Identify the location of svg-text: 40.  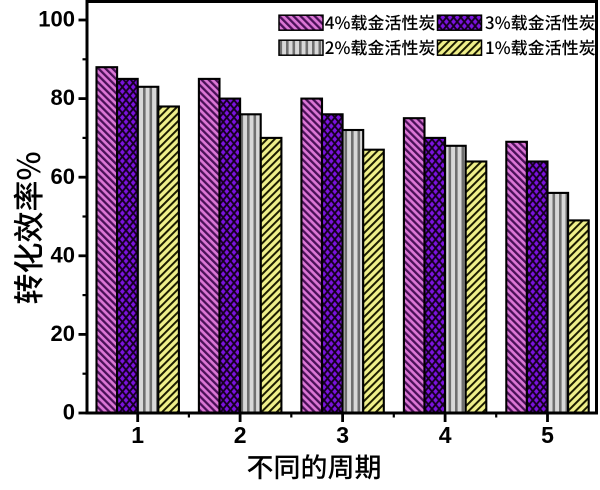
(63, 254).